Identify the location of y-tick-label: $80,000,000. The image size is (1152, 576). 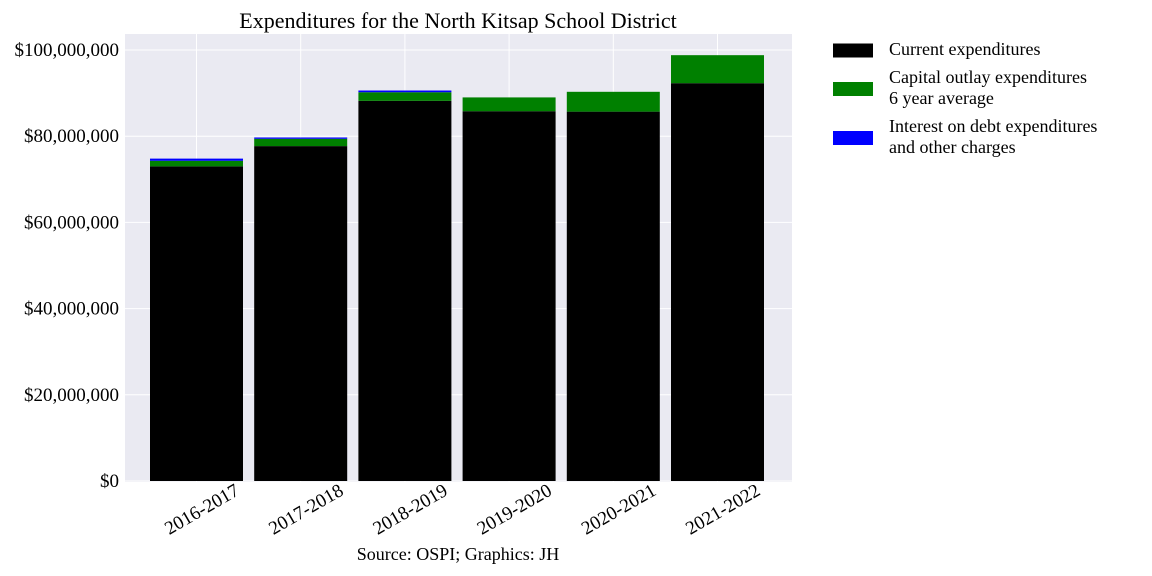
(71, 136).